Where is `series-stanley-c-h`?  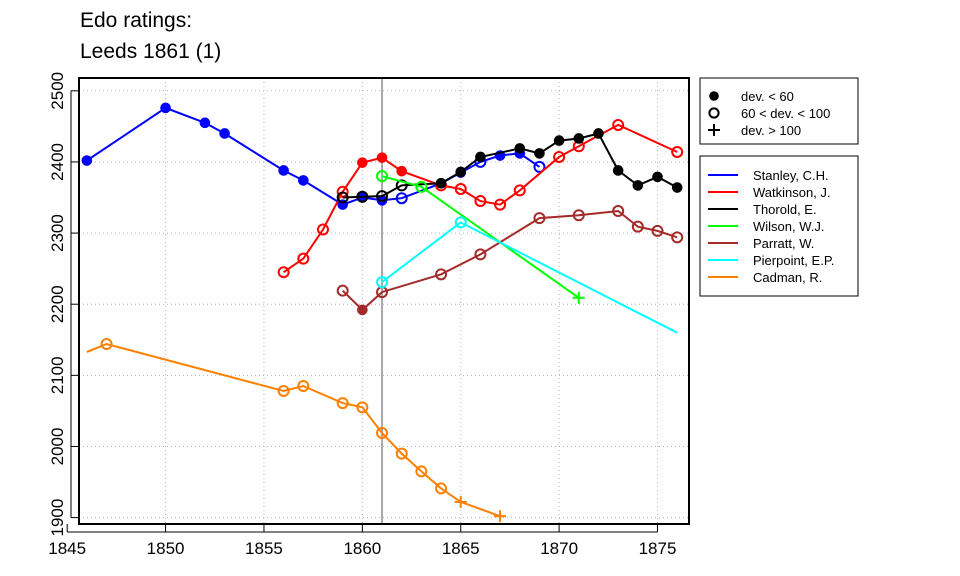 series-stanley-c-h is located at coordinates (313, 156).